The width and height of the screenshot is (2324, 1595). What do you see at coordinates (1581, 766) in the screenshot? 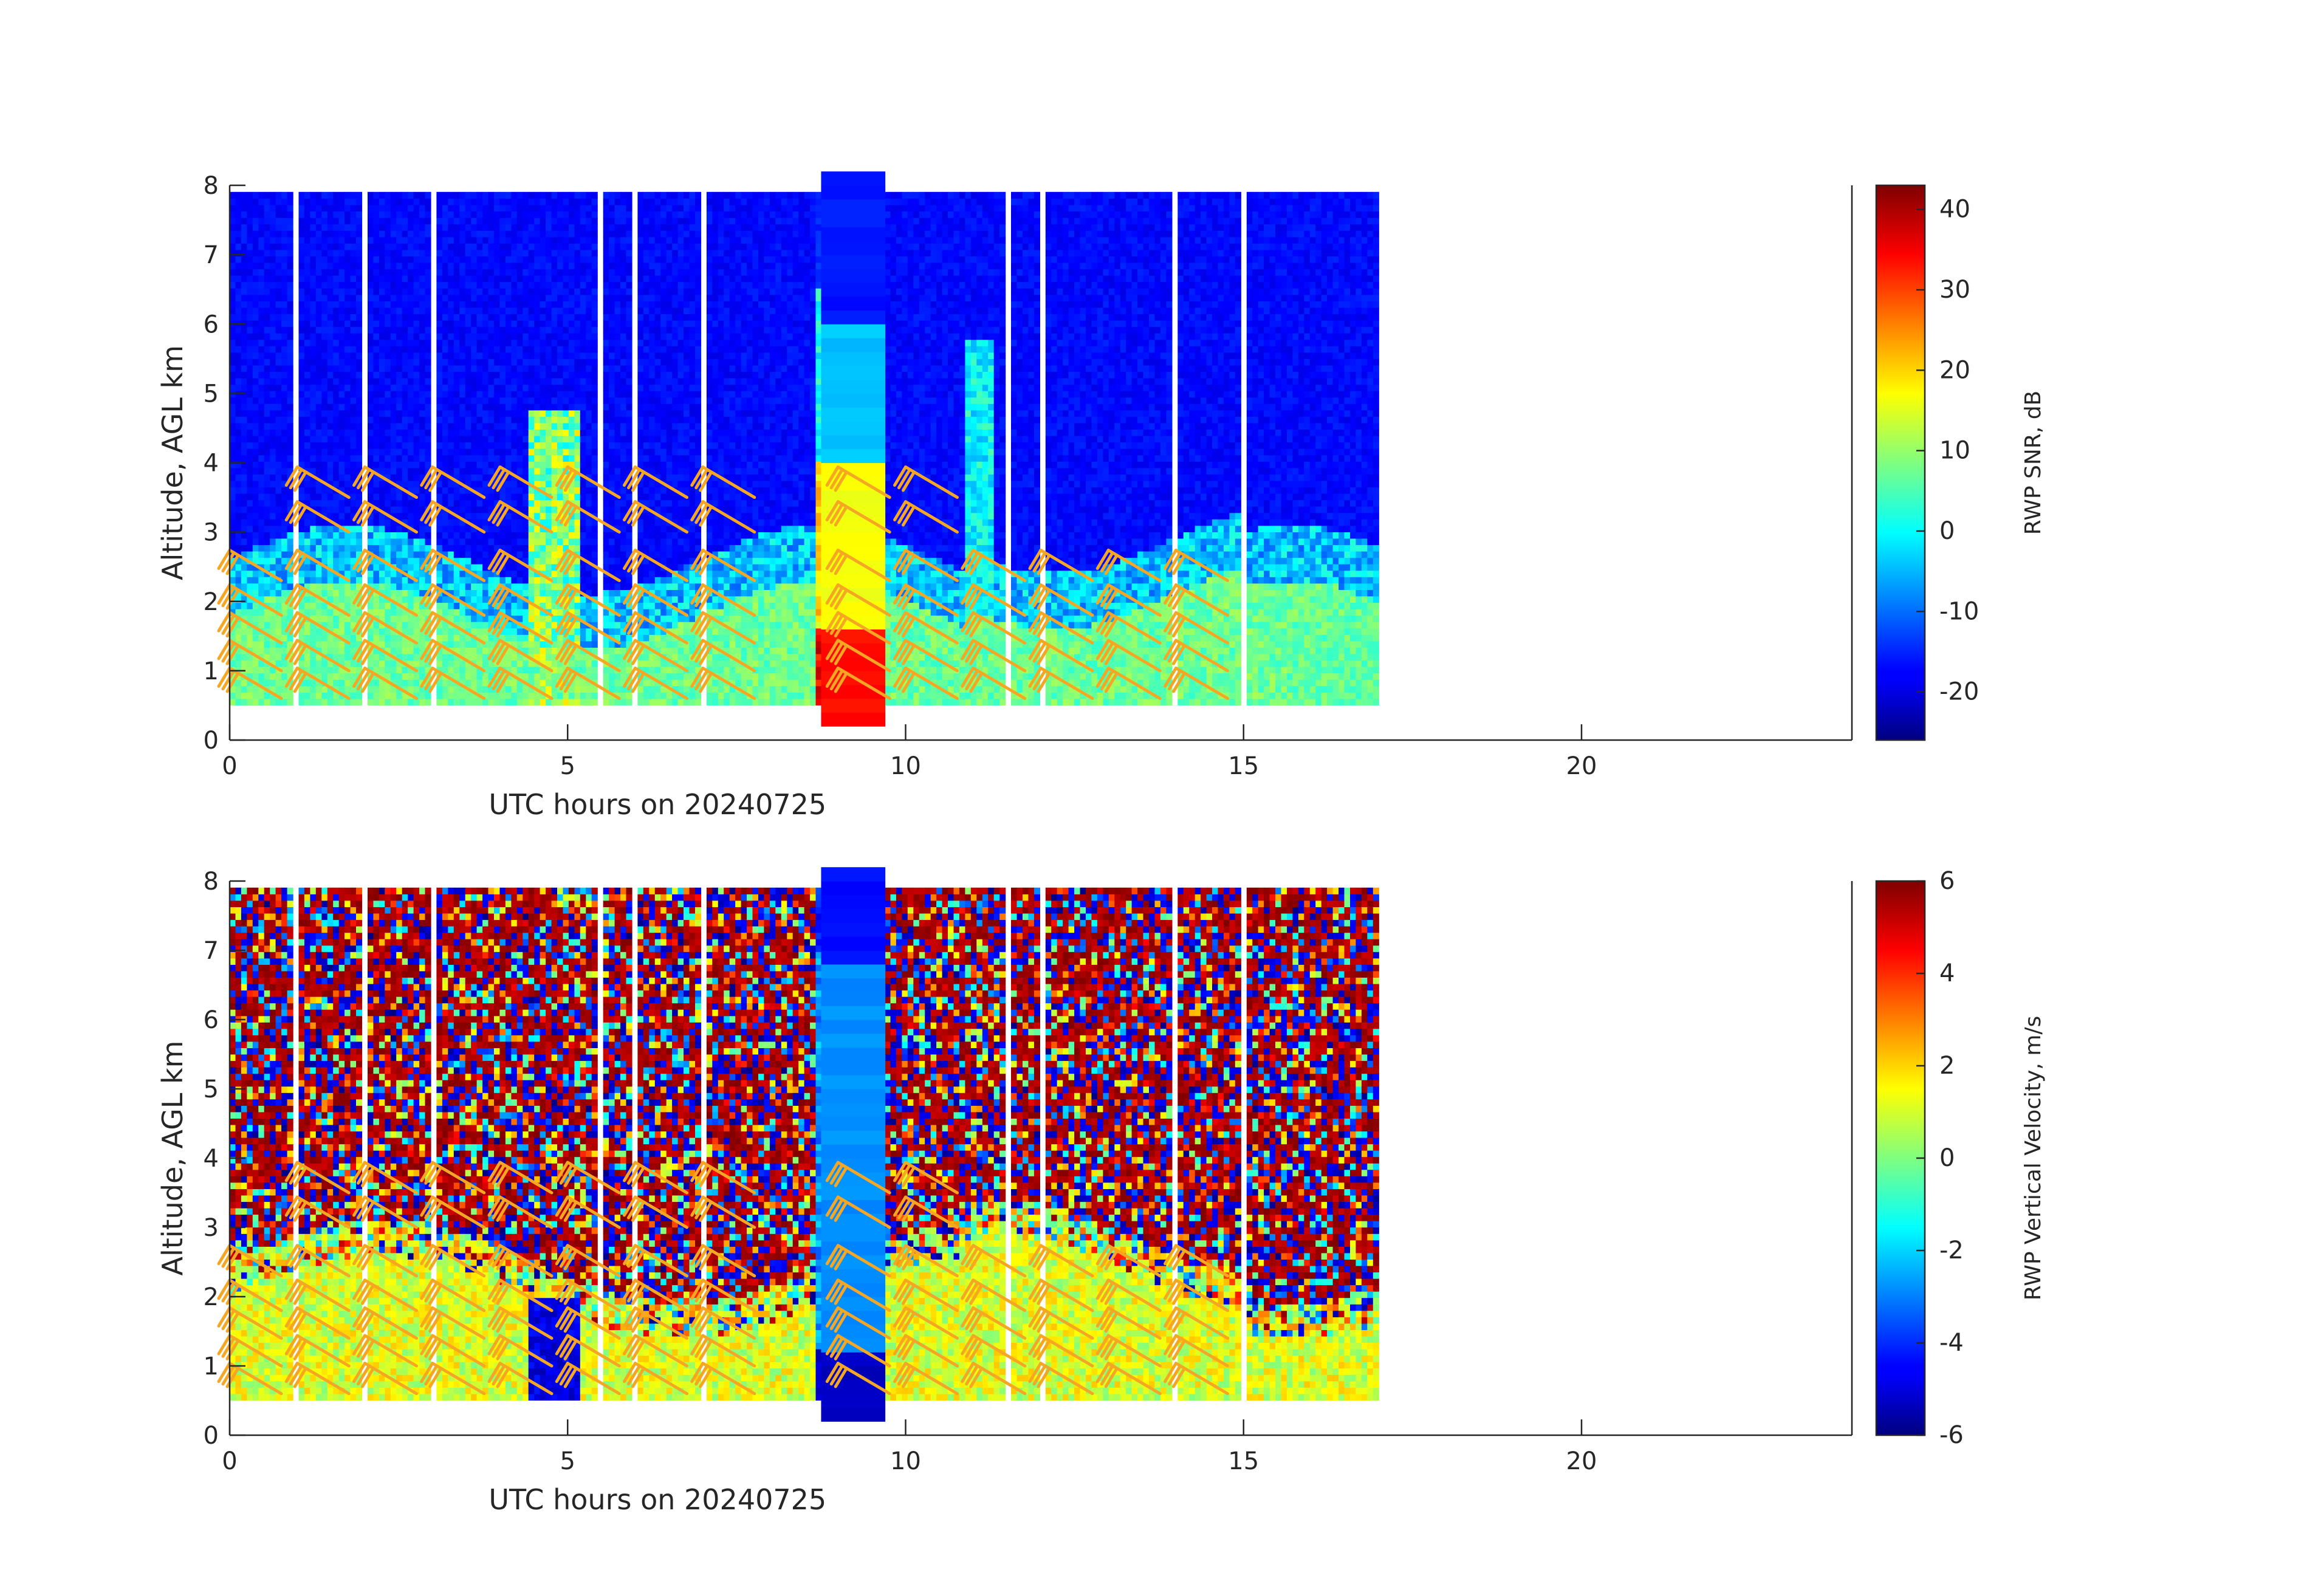
I see `x-tick-label: 20` at bounding box center [1581, 766].